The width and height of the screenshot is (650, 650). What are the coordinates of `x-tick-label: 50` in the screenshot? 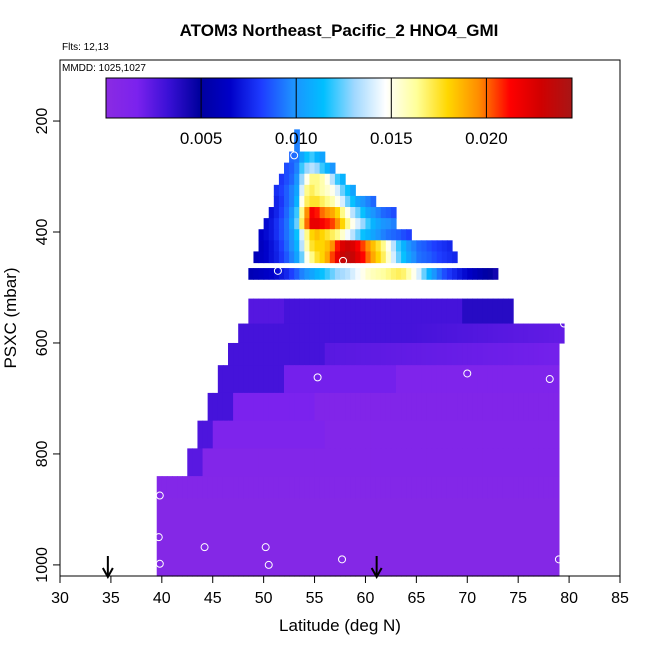 It's located at (264, 598).